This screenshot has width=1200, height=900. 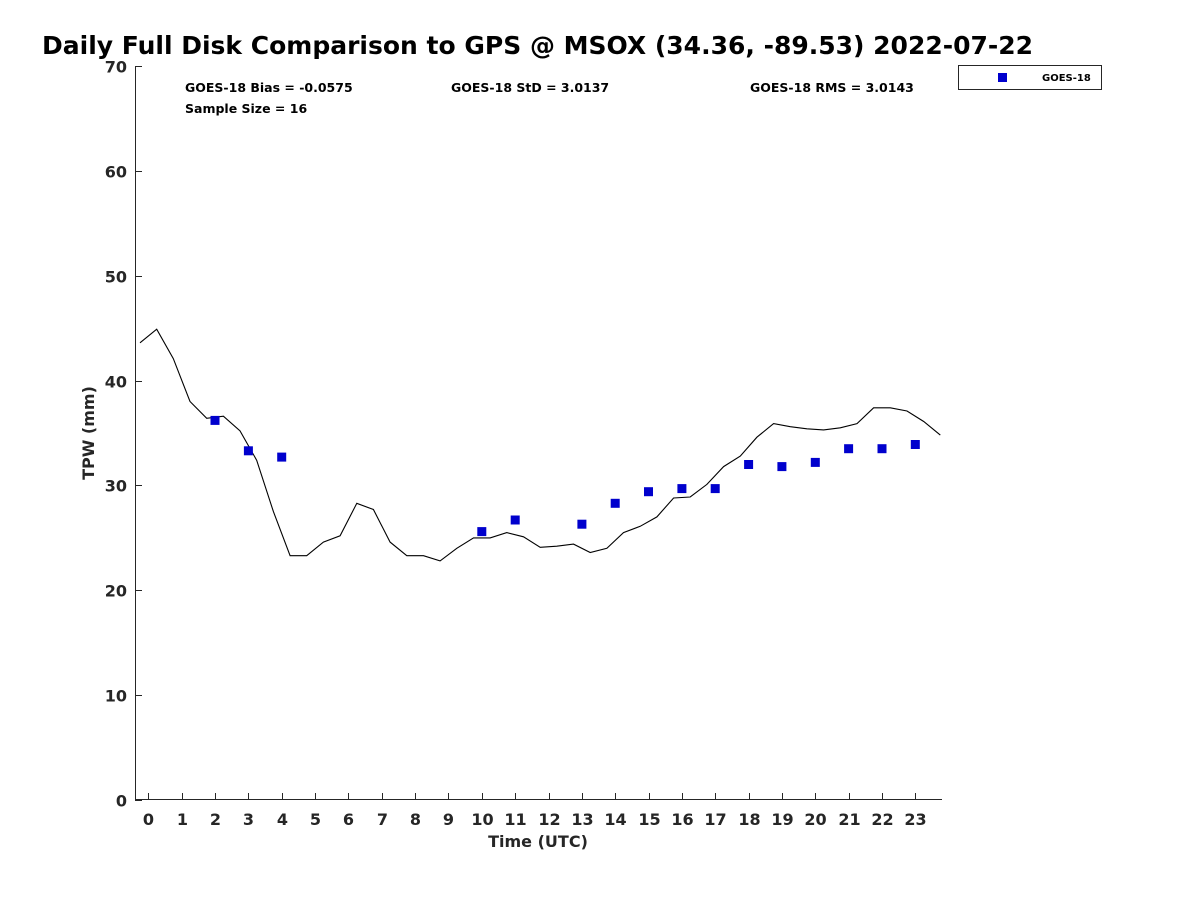 What do you see at coordinates (549, 819) in the screenshot?
I see `x-tick-label: 12` at bounding box center [549, 819].